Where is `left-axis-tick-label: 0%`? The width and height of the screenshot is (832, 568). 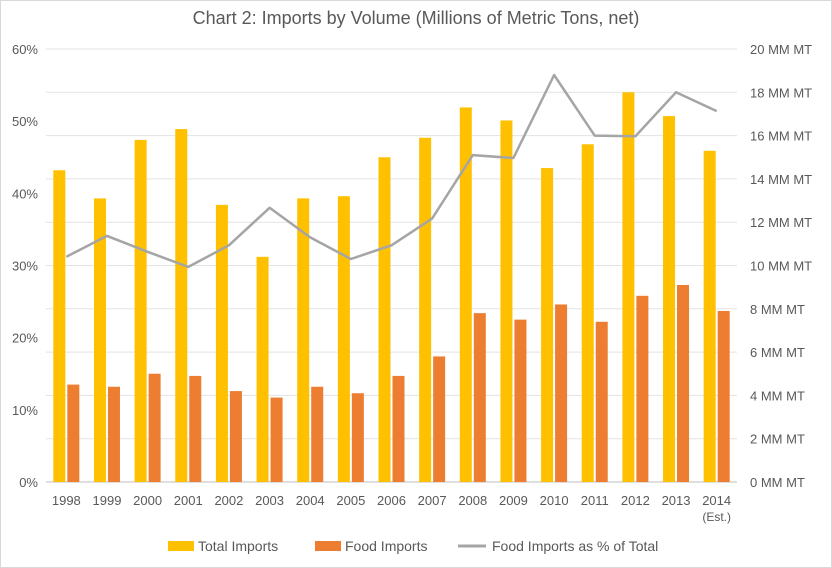
left-axis-tick-label: 0% is located at coordinates (28, 482).